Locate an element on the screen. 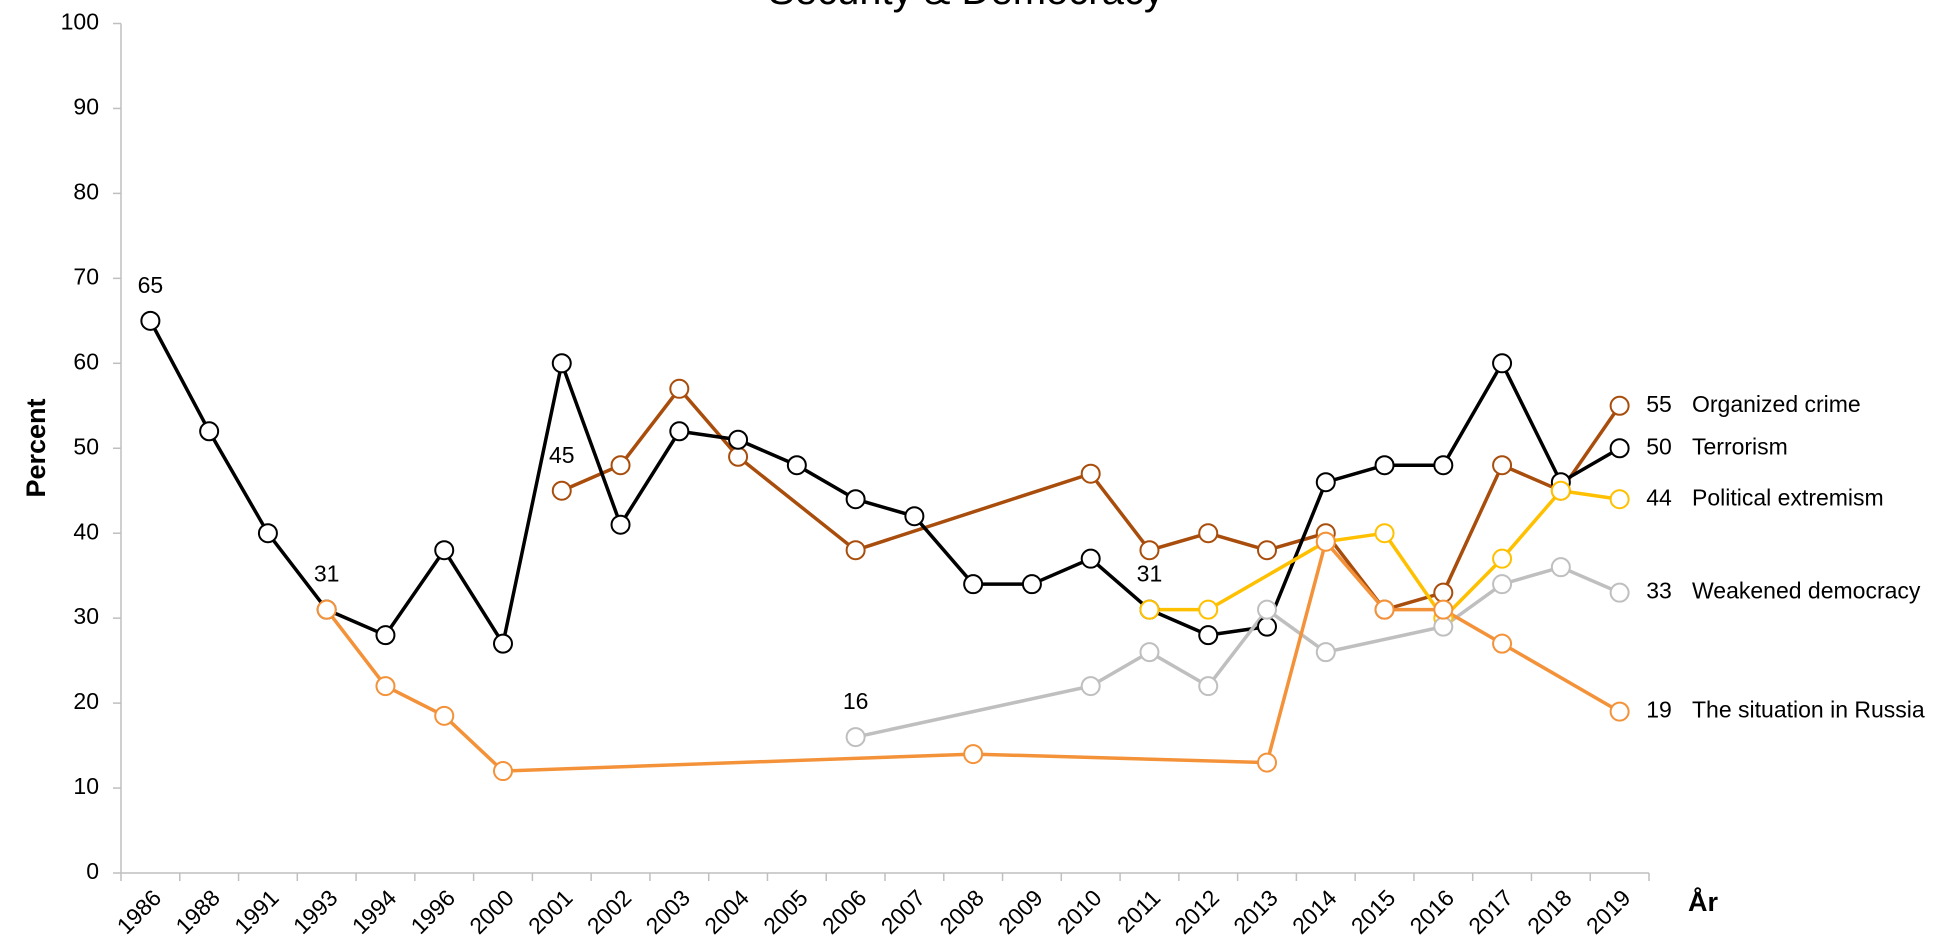 The height and width of the screenshot is (945, 1937). data-label: 45 is located at coordinates (562, 455).